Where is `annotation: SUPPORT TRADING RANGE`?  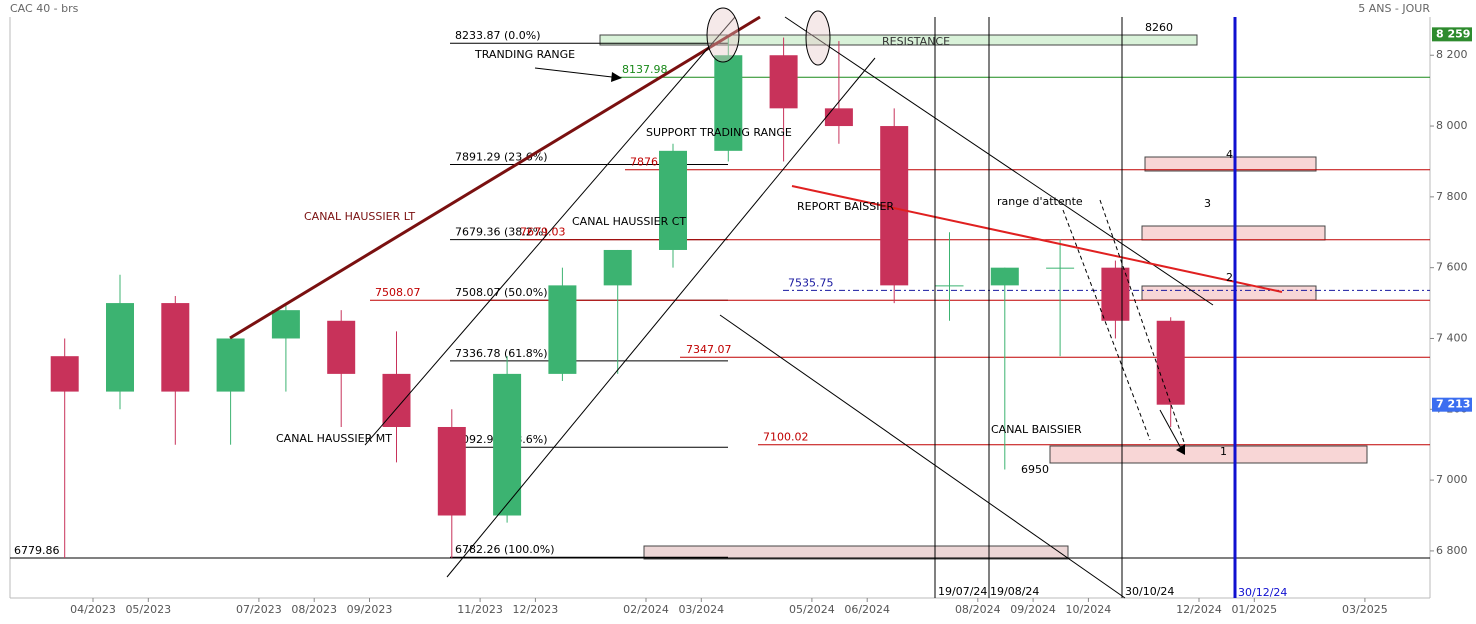
annotation: SUPPORT TRADING RANGE is located at coordinates (719, 132).